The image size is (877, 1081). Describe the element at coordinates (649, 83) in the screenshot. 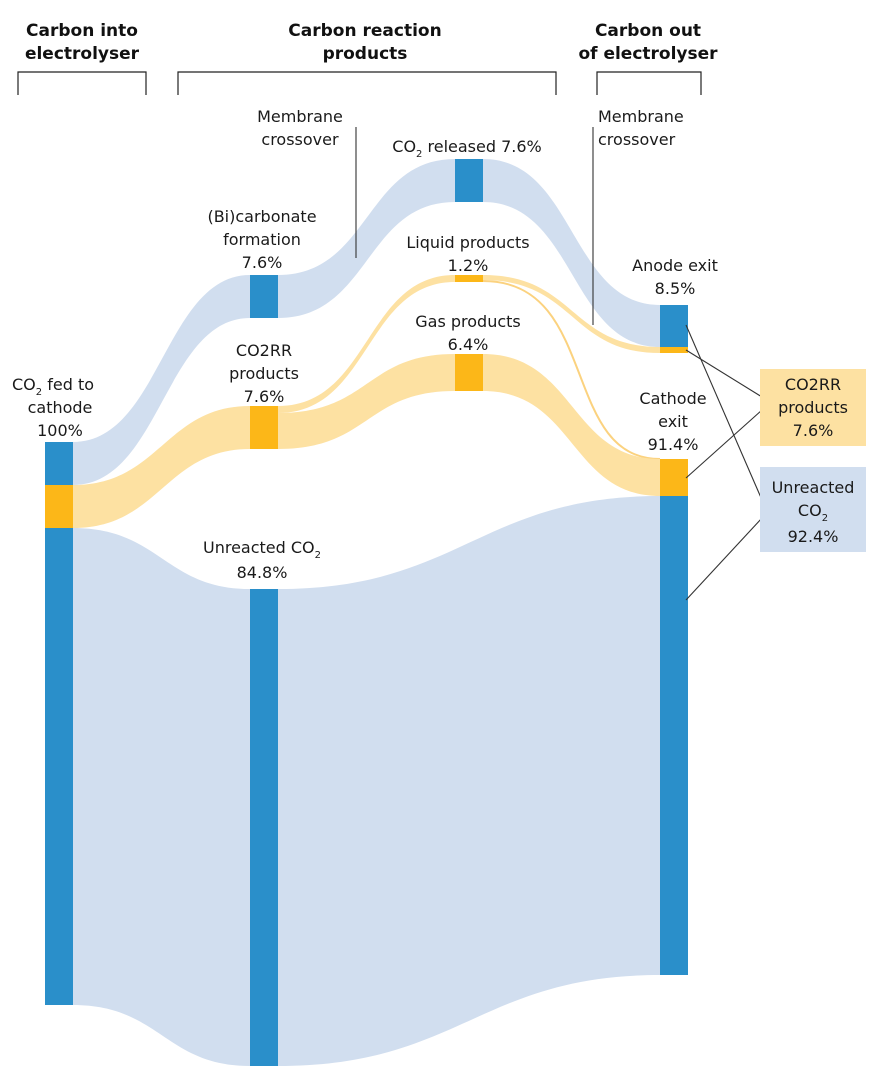

I see `bracket-carbon-out` at that location.